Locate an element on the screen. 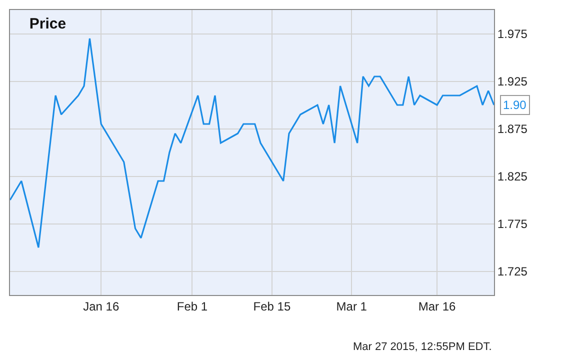 Image resolution: width=575 pixels, height=358 pixels. y-tick-label: 1.825 is located at coordinates (512, 176).